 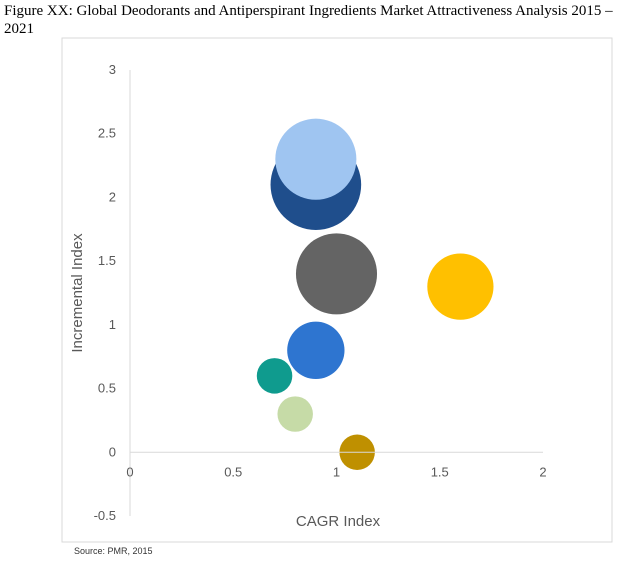 I want to click on y-tick-label: 1, so click(x=112, y=324).